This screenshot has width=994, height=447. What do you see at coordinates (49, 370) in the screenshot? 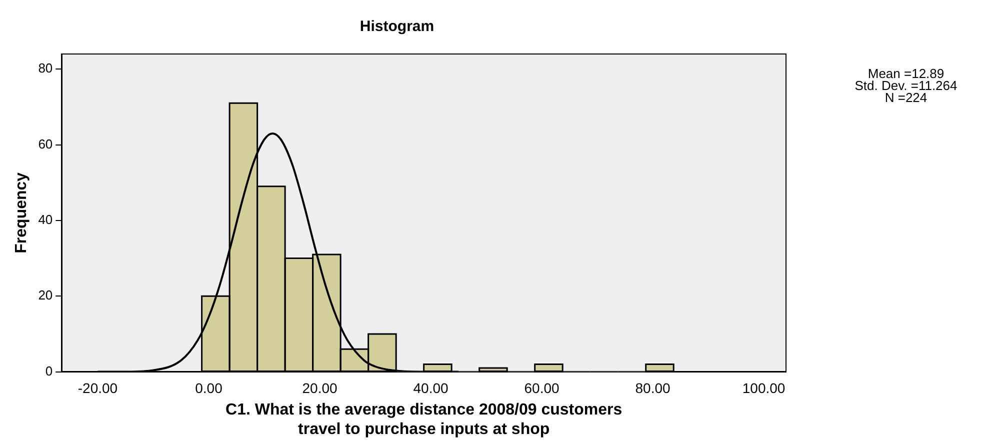
I see `y-tick-label: 0` at bounding box center [49, 370].